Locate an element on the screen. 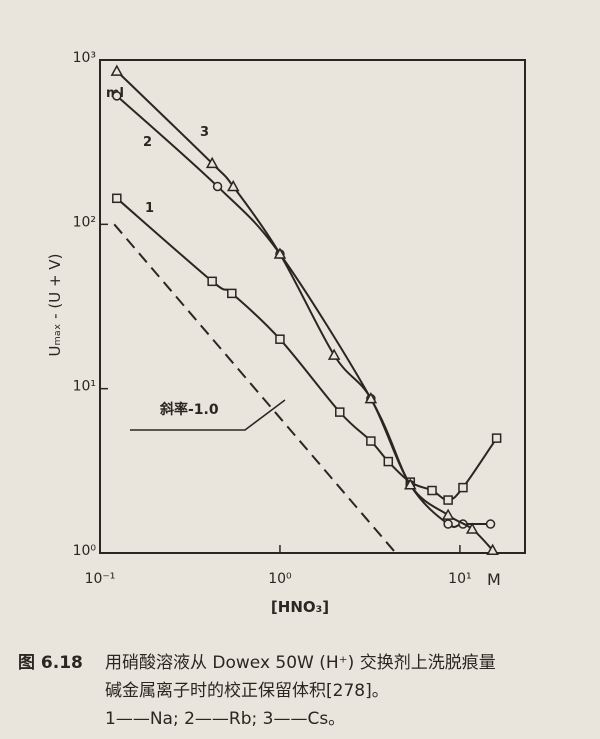 The height and width of the screenshot is (739, 600). x-tick-label: 10¹ is located at coordinates (459, 579).